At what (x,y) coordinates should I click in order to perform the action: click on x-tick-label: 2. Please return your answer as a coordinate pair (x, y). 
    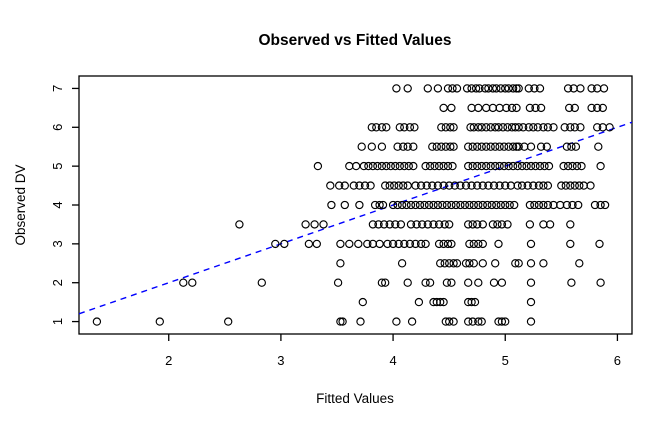
    Looking at the image, I should click on (168, 360).